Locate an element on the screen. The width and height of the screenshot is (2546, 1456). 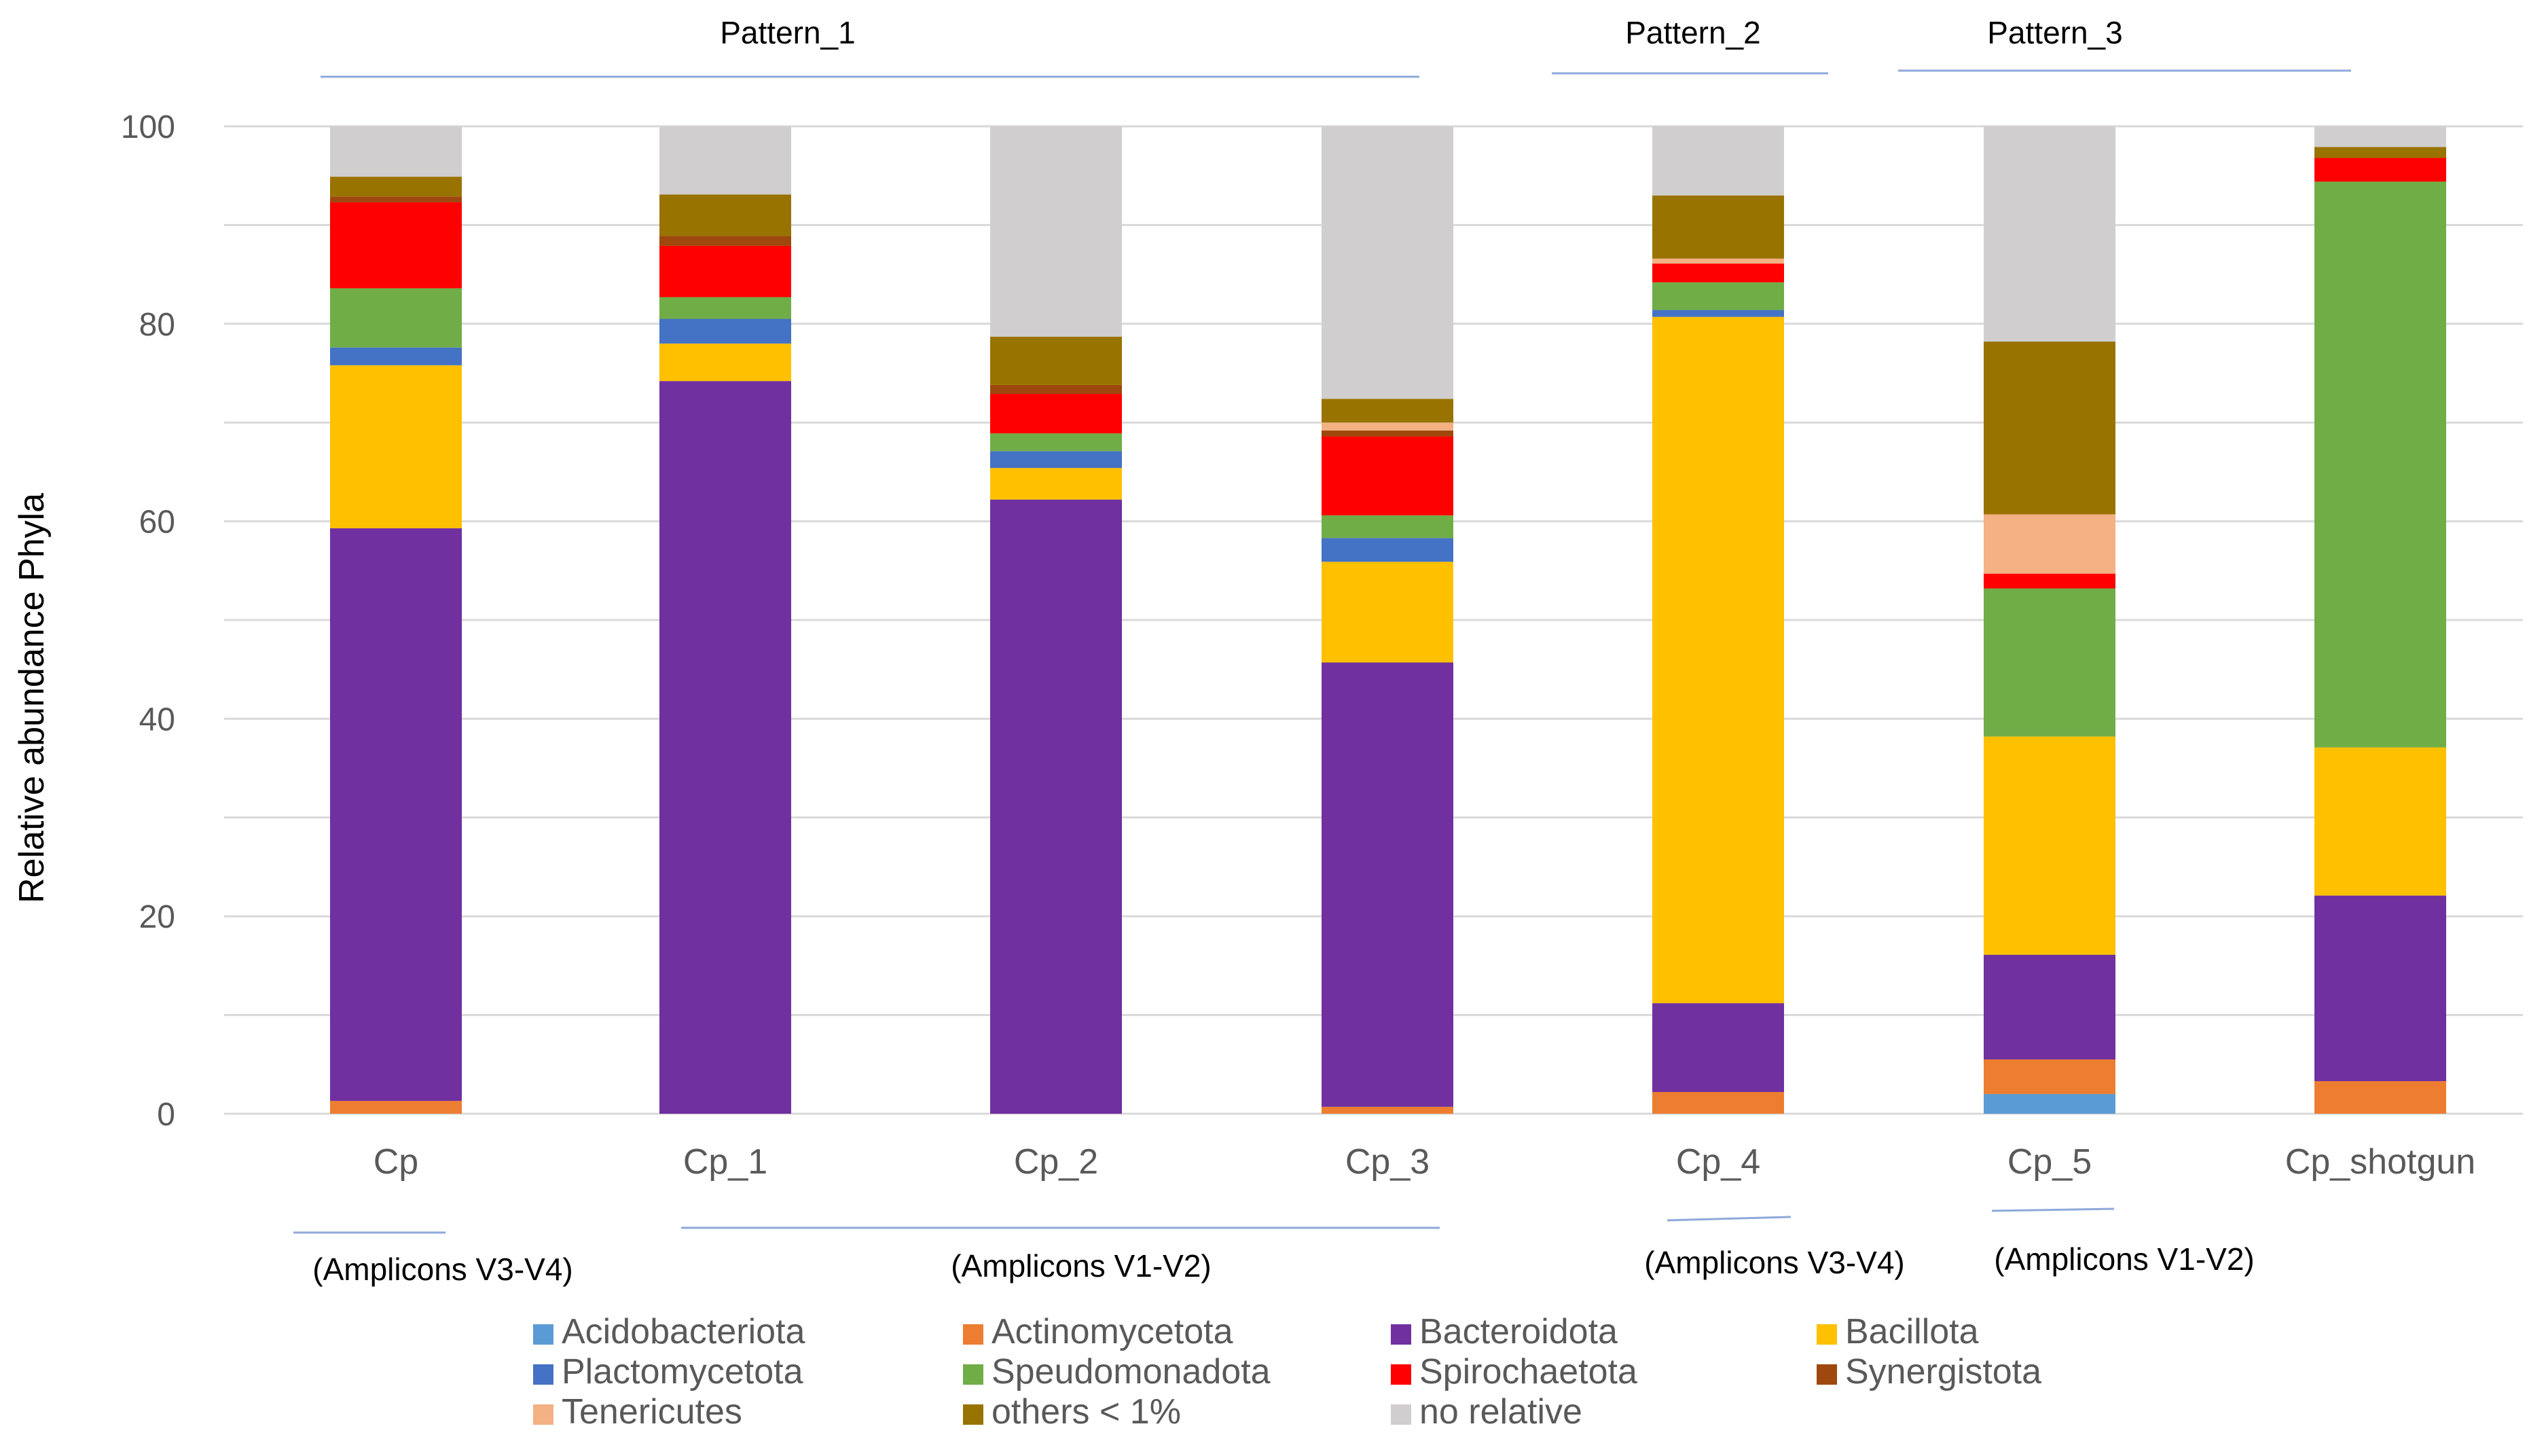
legend-item: Actinomycetota is located at coordinates (1098, 1331).